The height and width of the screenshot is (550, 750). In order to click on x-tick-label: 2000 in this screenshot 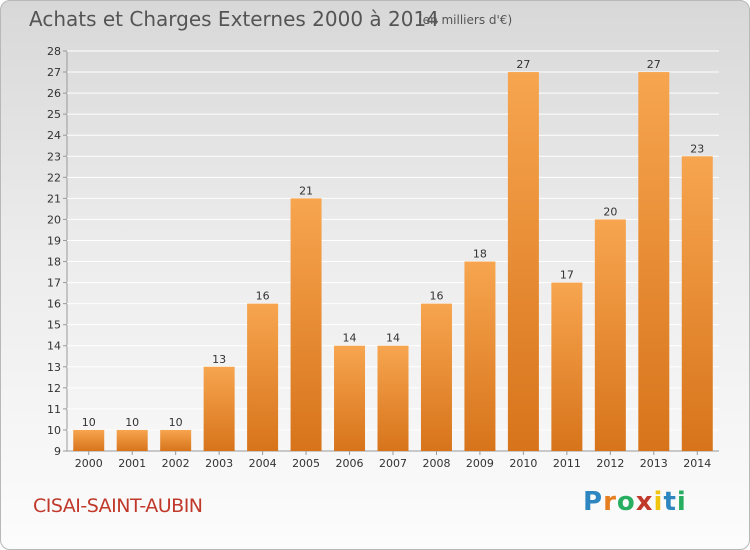, I will do `click(89, 463)`.